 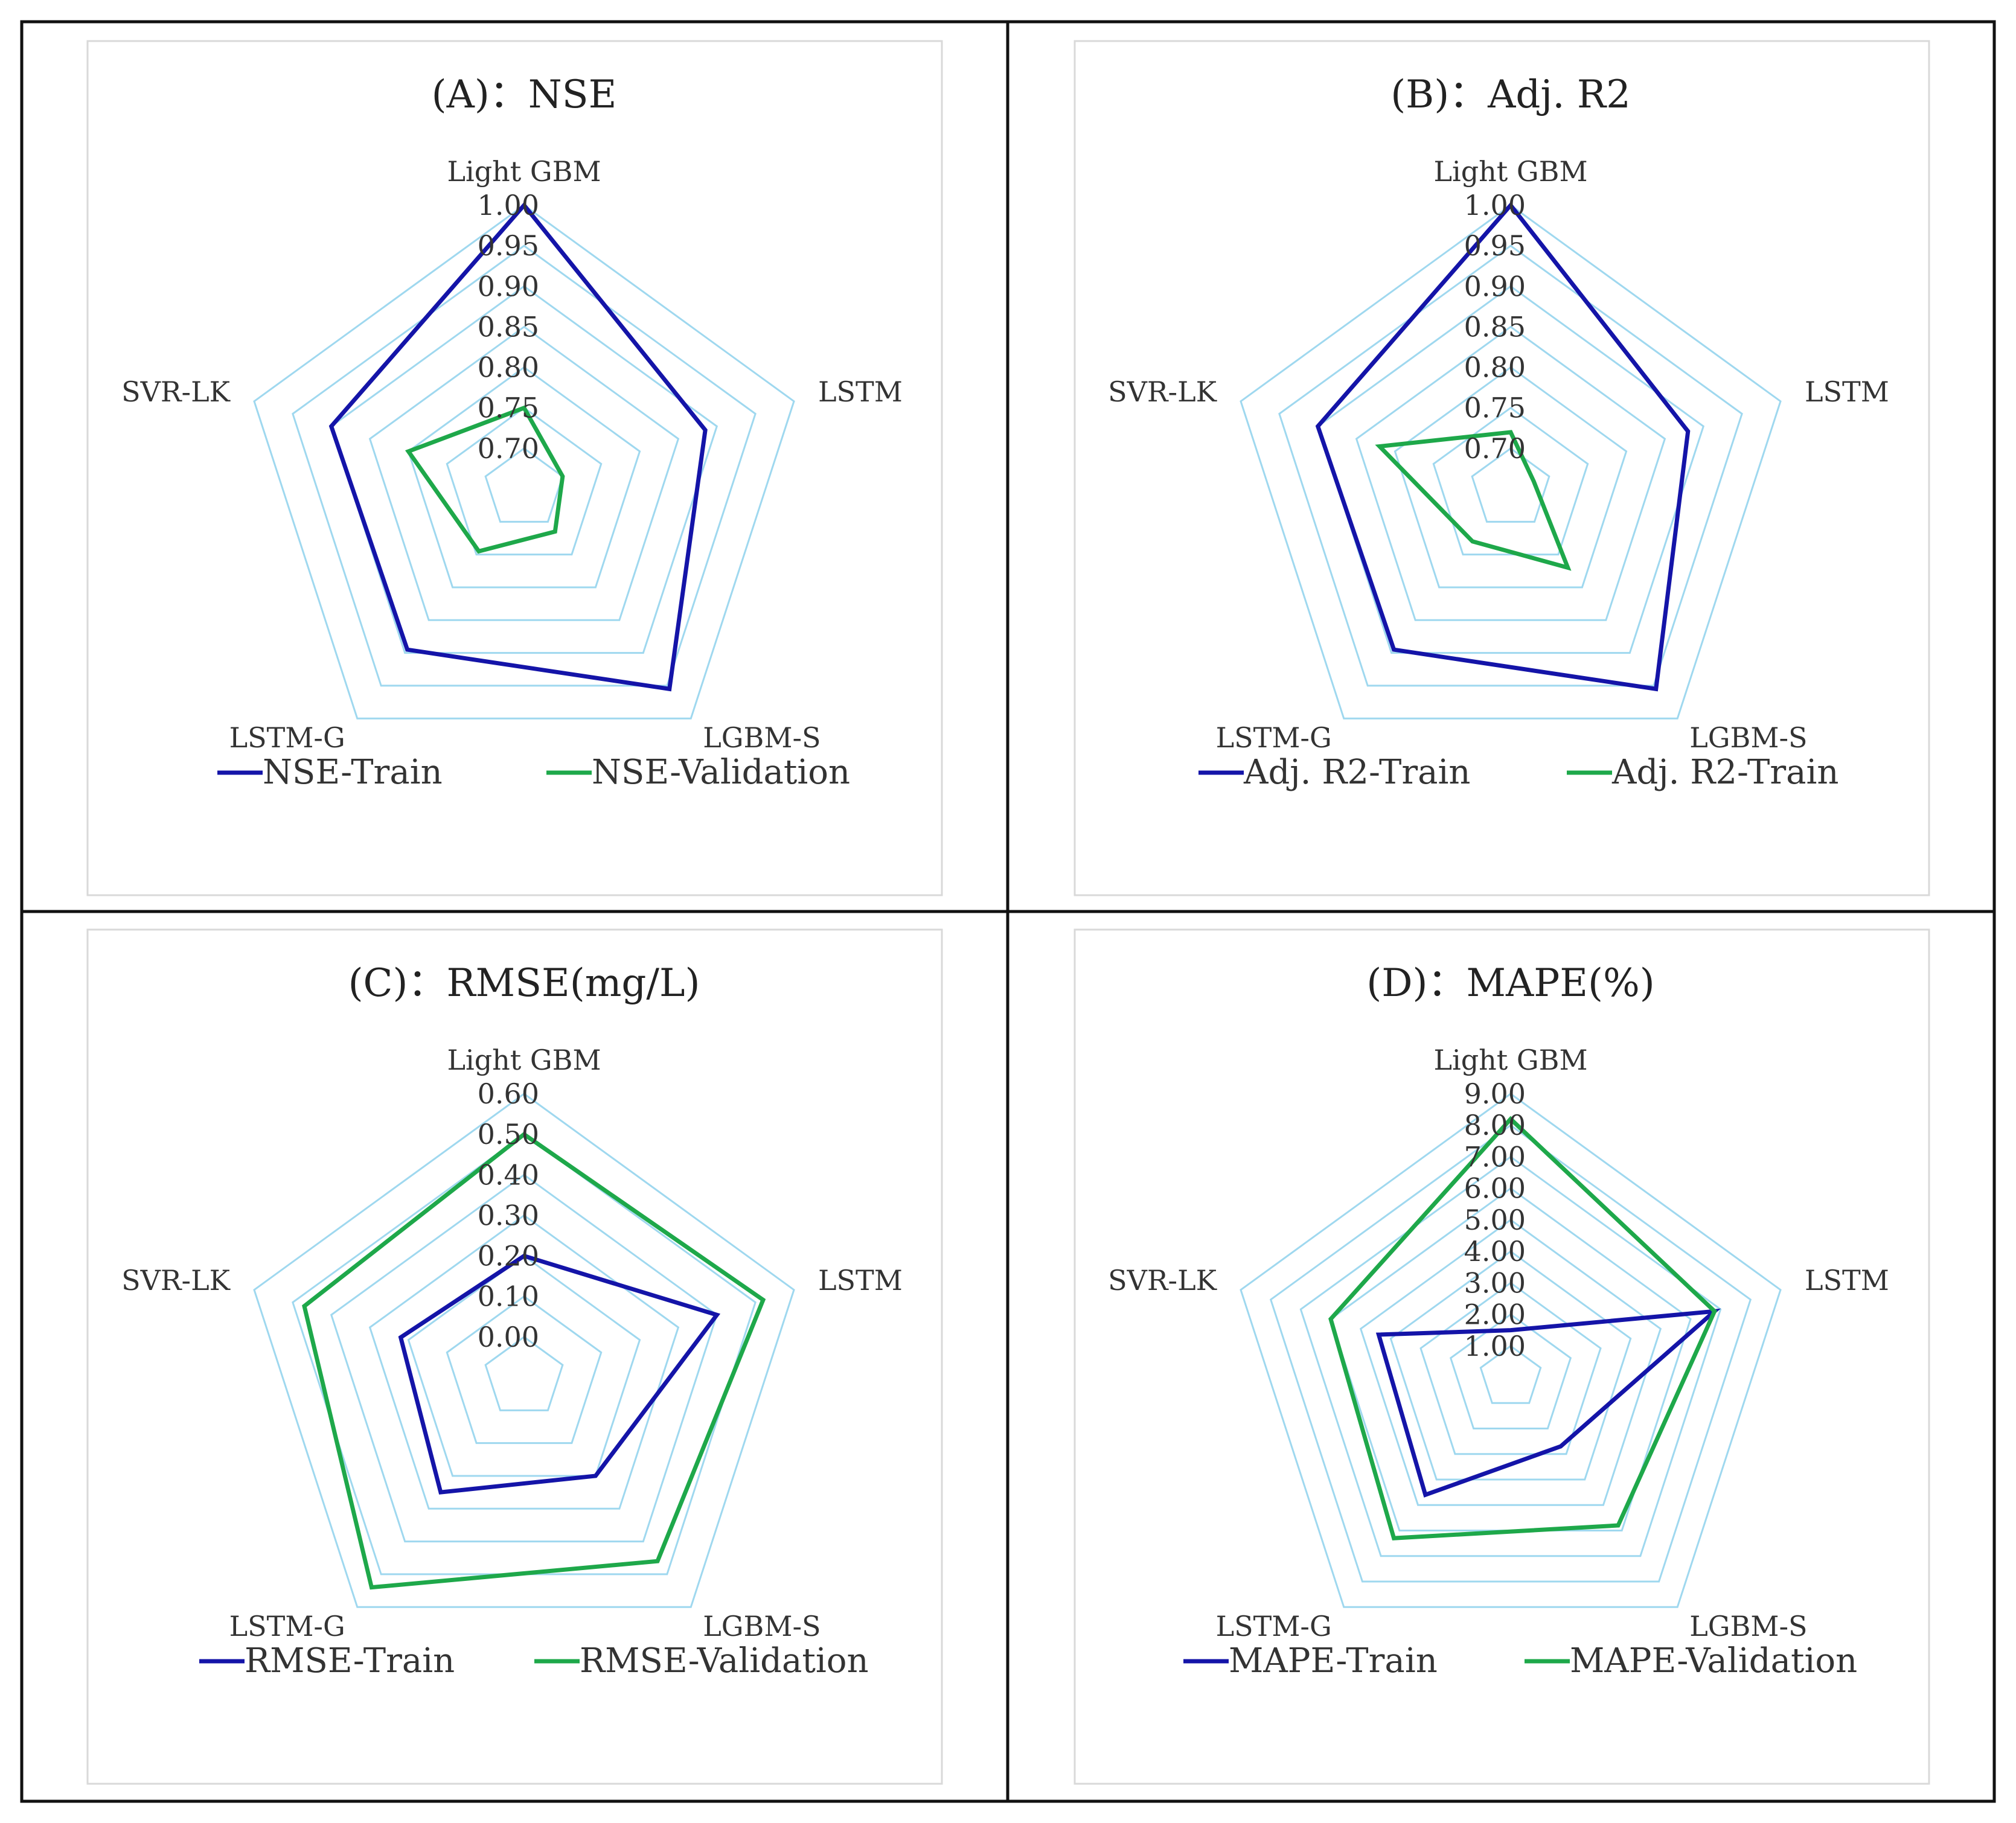 What do you see at coordinates (1495, 1188) in the screenshot?
I see `tick-label: 6.00` at bounding box center [1495, 1188].